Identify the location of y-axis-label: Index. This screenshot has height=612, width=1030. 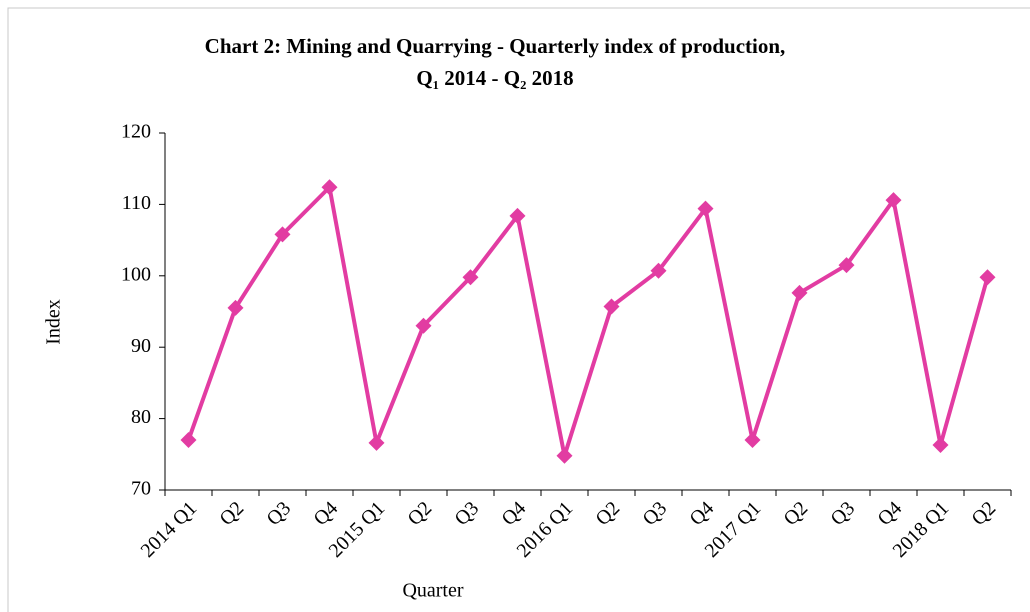
(54, 322).